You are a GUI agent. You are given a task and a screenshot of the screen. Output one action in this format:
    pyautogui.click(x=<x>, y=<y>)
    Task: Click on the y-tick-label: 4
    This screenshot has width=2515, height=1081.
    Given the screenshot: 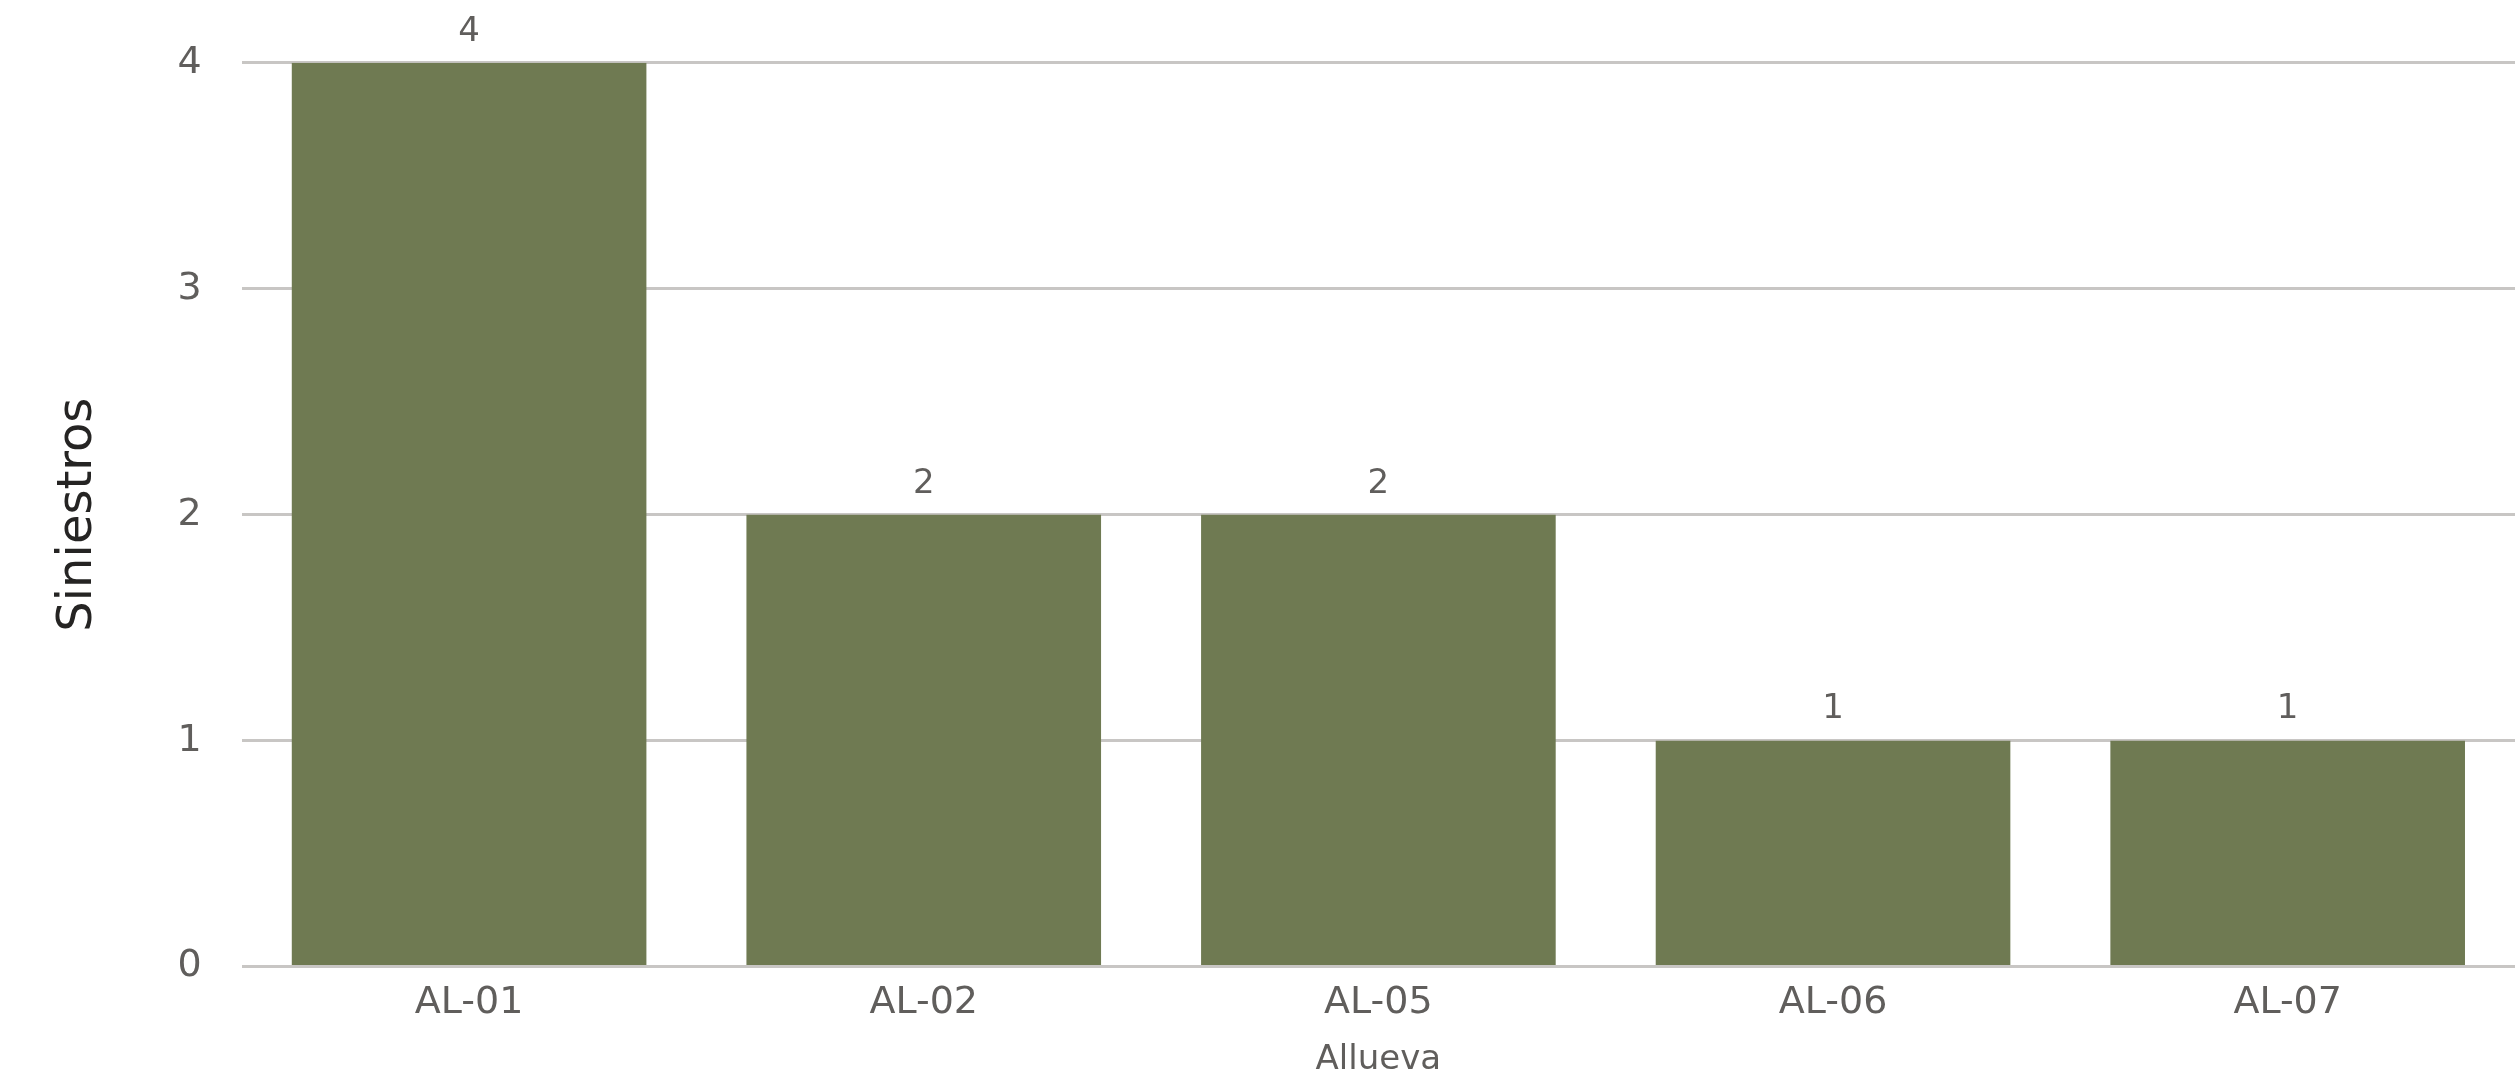 What is the action you would take?
    pyautogui.click(x=189, y=59)
    